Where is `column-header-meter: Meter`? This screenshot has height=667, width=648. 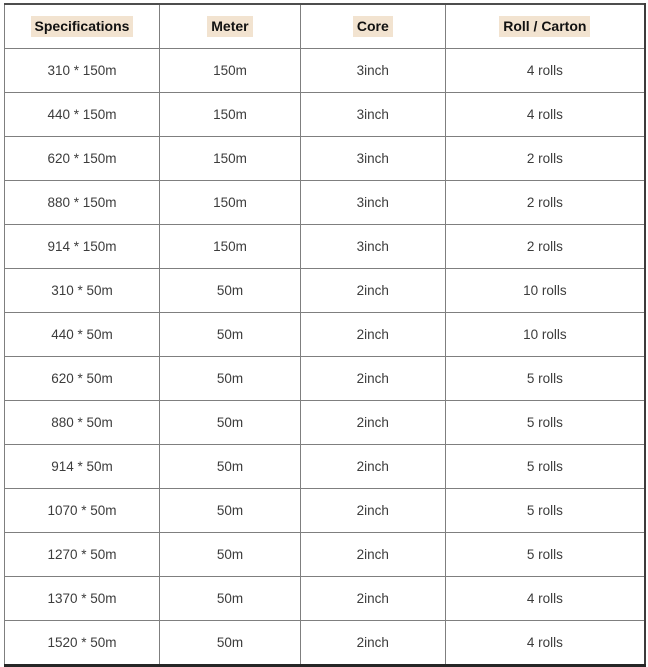 column-header-meter: Meter is located at coordinates (230, 26).